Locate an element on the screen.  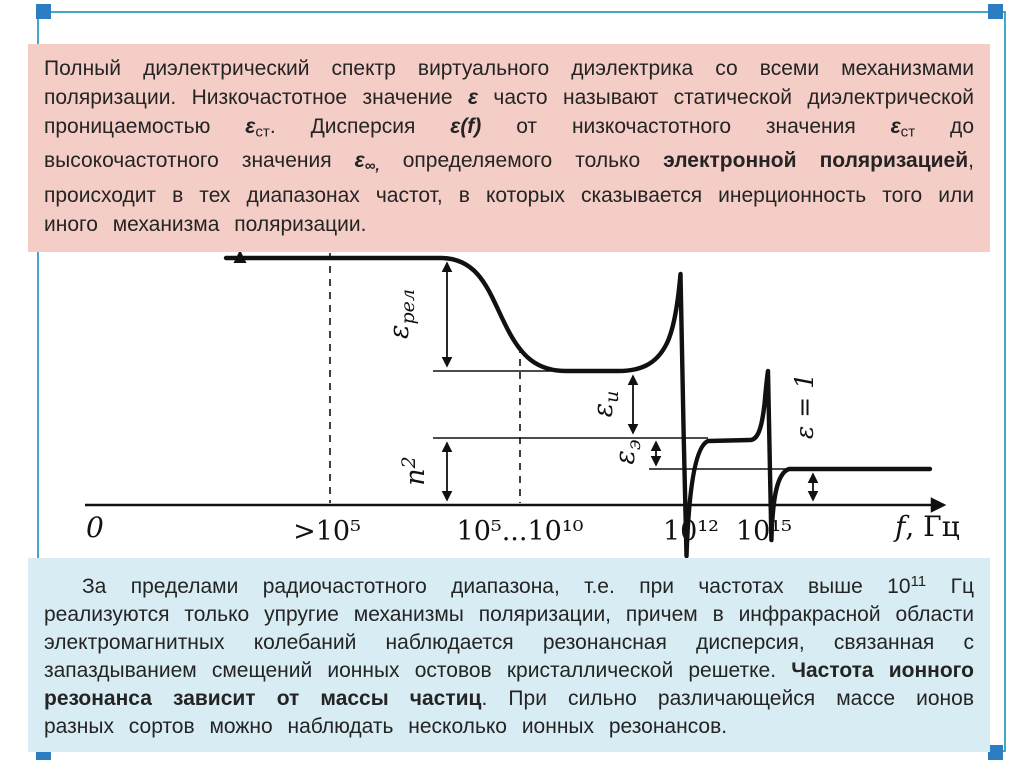
text-segment: от низкочастотного значения is located at coordinates (686, 126).